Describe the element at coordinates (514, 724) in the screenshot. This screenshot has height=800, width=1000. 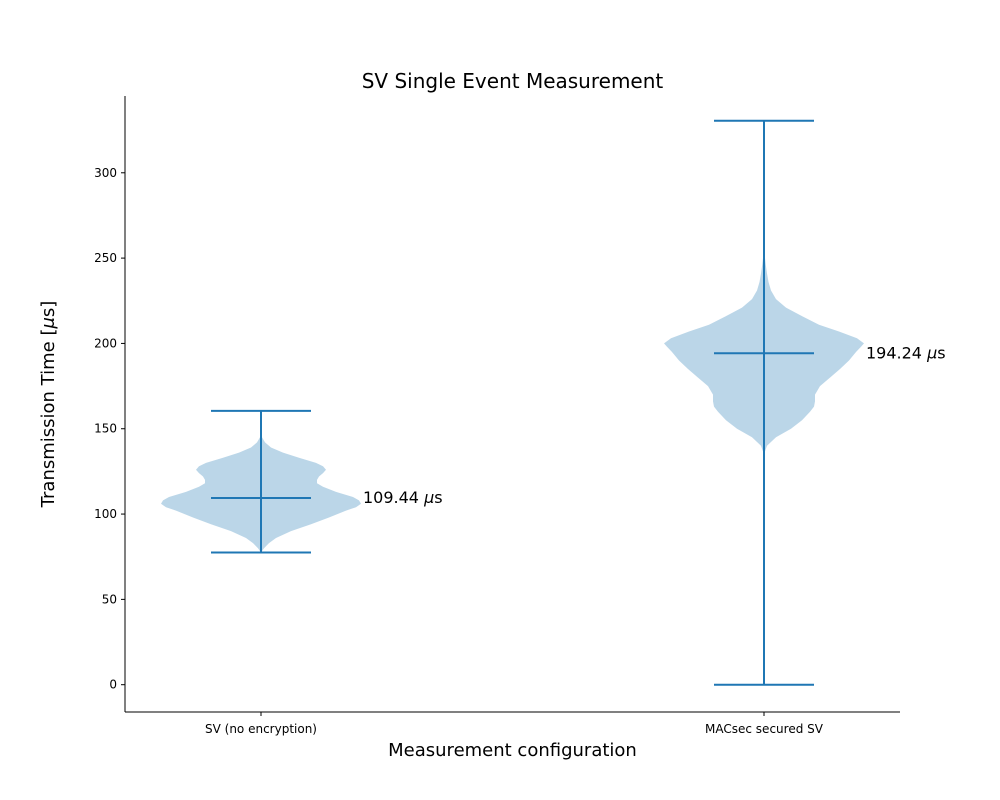
I see `x-axis-ticks: SV (no encryption) MACsec secured SV` at that location.